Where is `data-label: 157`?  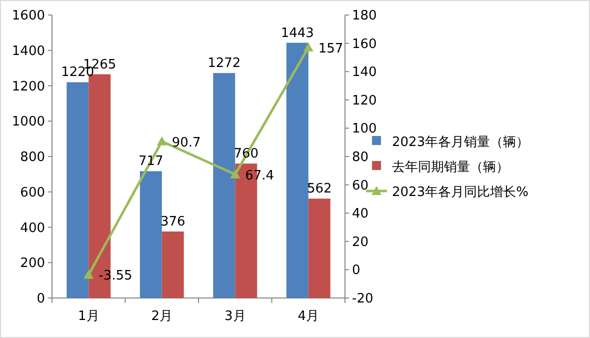 data-label: 157 is located at coordinates (331, 49).